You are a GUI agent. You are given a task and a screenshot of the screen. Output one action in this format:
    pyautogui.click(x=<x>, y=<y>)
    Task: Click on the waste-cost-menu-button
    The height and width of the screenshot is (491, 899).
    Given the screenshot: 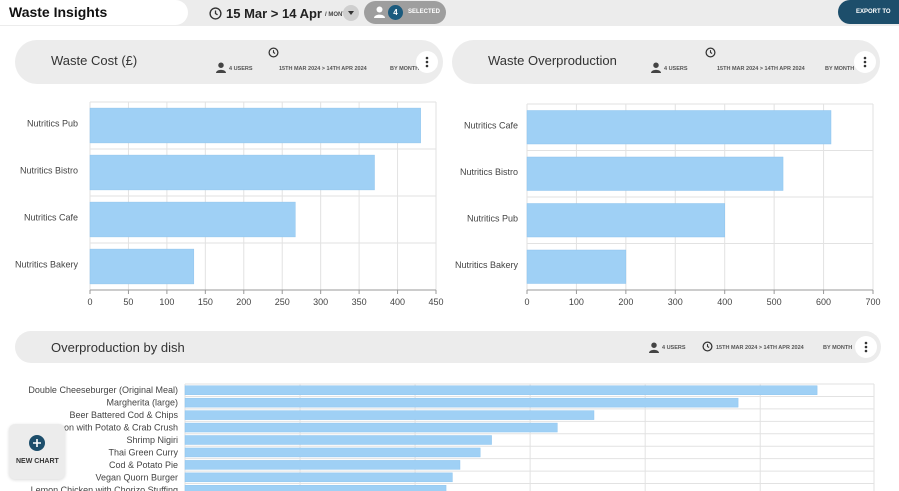 What is the action you would take?
    pyautogui.click(x=427, y=62)
    